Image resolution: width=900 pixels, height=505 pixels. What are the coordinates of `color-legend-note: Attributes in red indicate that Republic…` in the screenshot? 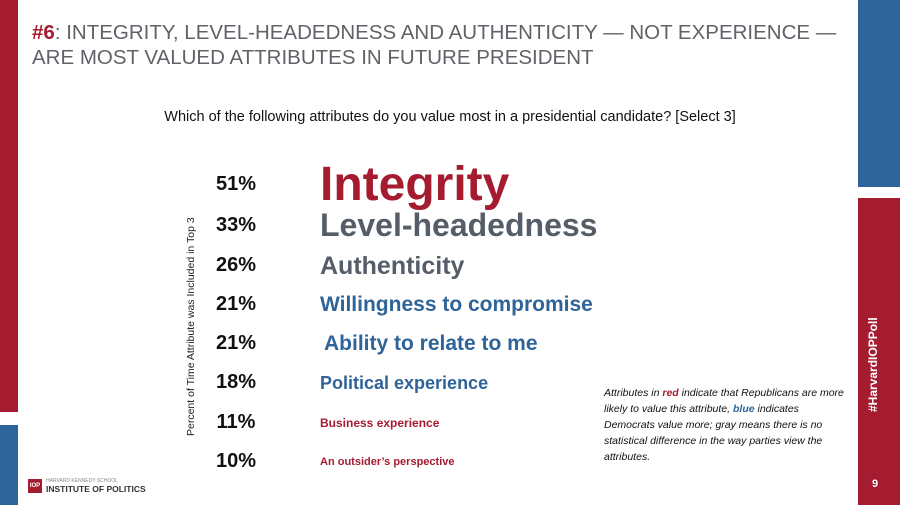 It's located at (724, 425).